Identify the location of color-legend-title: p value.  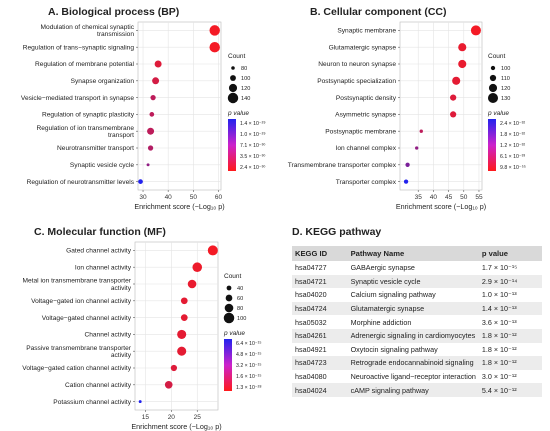
(498, 113).